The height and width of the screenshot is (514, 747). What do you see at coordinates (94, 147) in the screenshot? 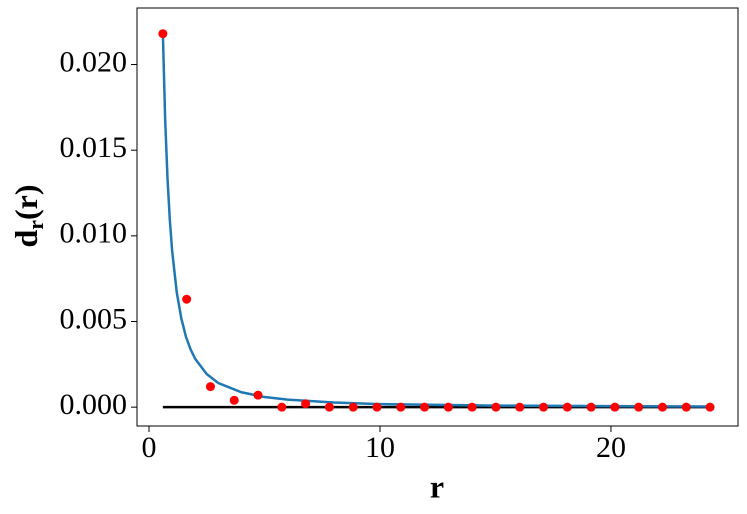
I see `y-tick-label: 0.015` at bounding box center [94, 147].